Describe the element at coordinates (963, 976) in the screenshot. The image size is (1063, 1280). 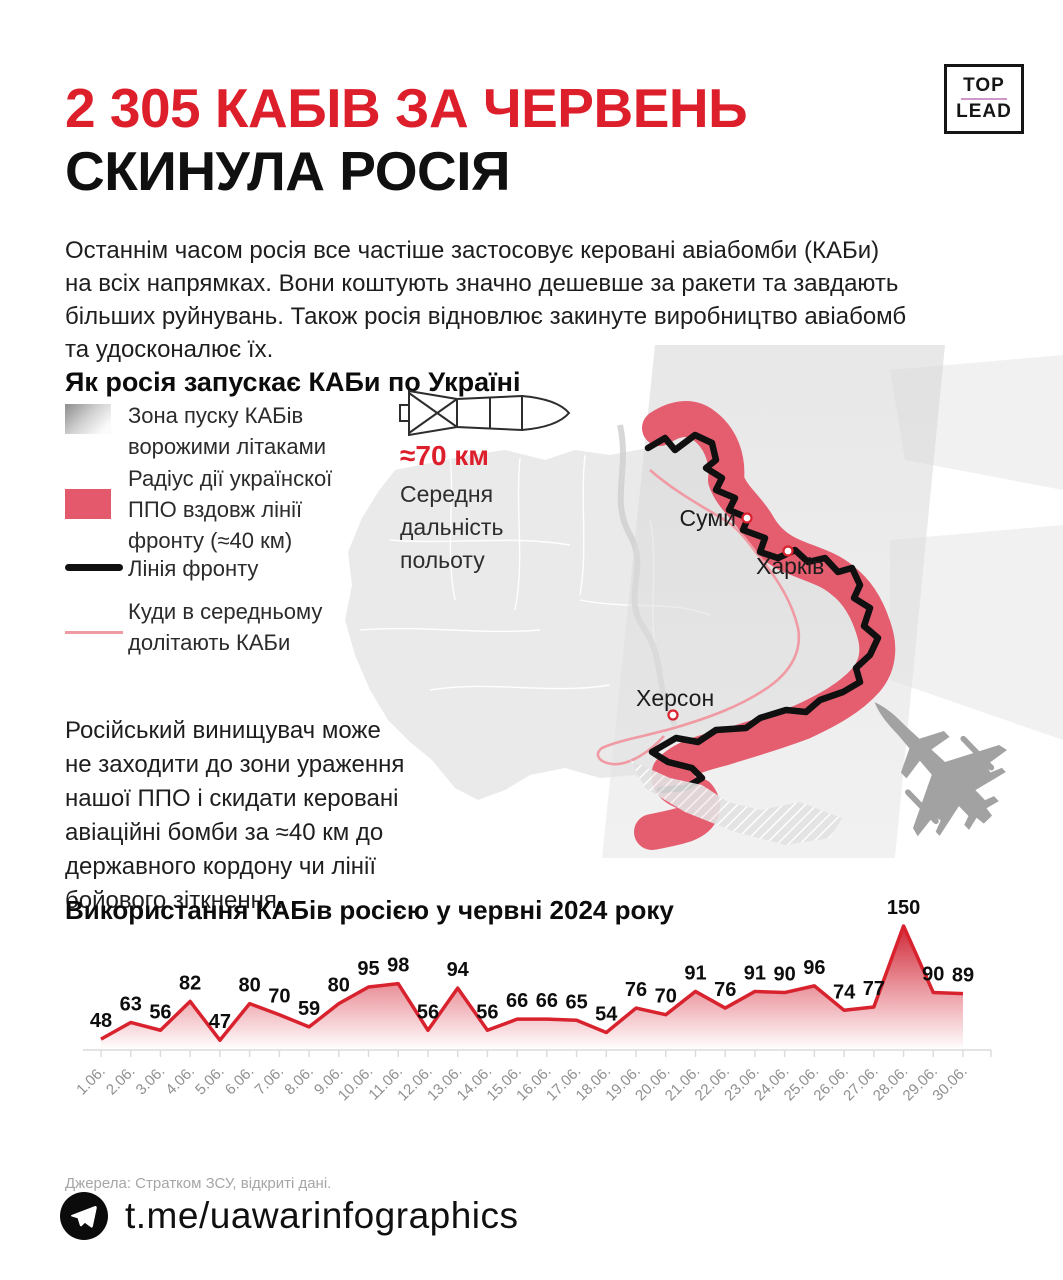
I see `value-label: 89` at that location.